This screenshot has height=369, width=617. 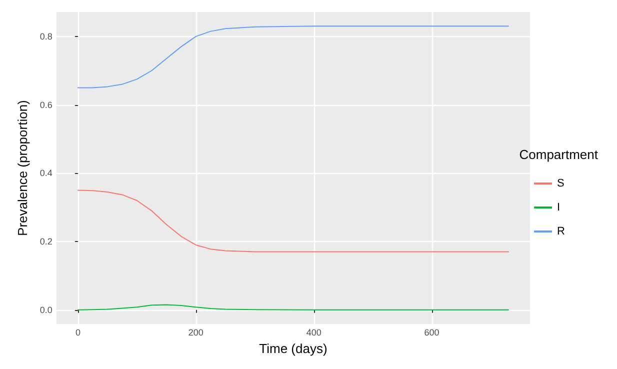 I want to click on legend-label: I, so click(x=558, y=208).